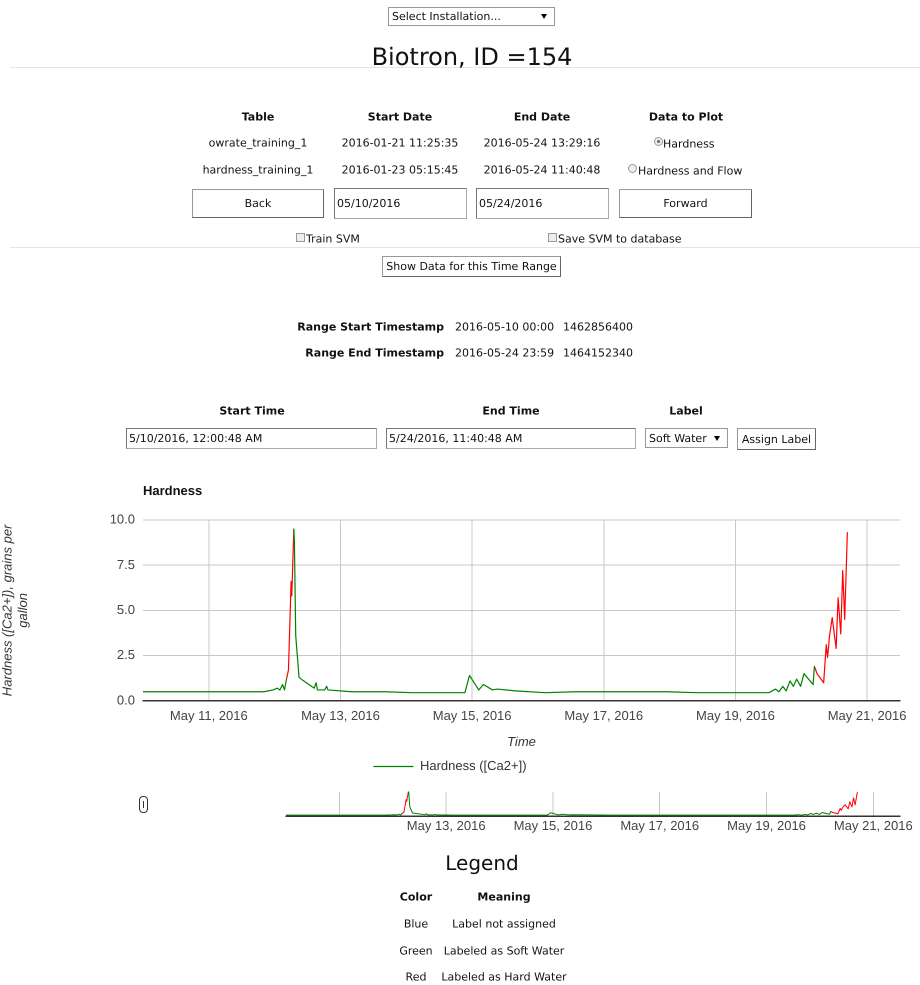 Image resolution: width=920 pixels, height=985 pixels. I want to click on y-tick-label: 10.0, so click(122, 519).